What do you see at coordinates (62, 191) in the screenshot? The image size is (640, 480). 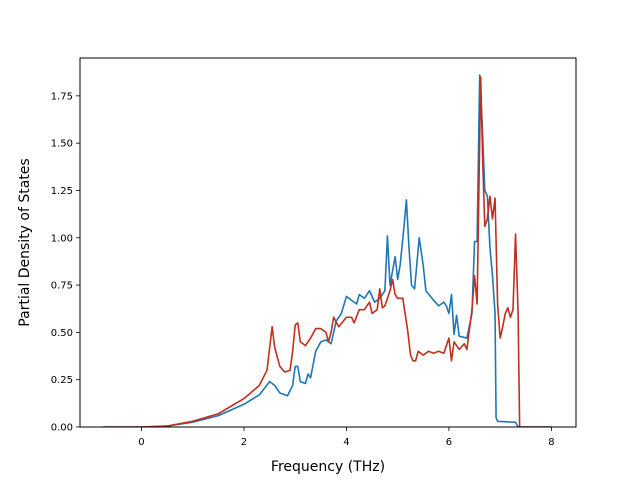 I see `y-tick-label: 1.25` at bounding box center [62, 191].